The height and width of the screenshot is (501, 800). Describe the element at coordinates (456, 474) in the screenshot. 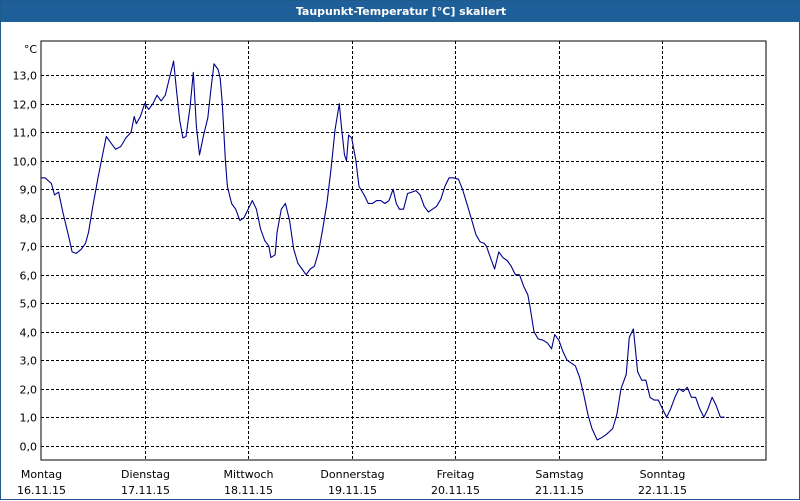

I see `x-tick-day-label: Freitag` at that location.